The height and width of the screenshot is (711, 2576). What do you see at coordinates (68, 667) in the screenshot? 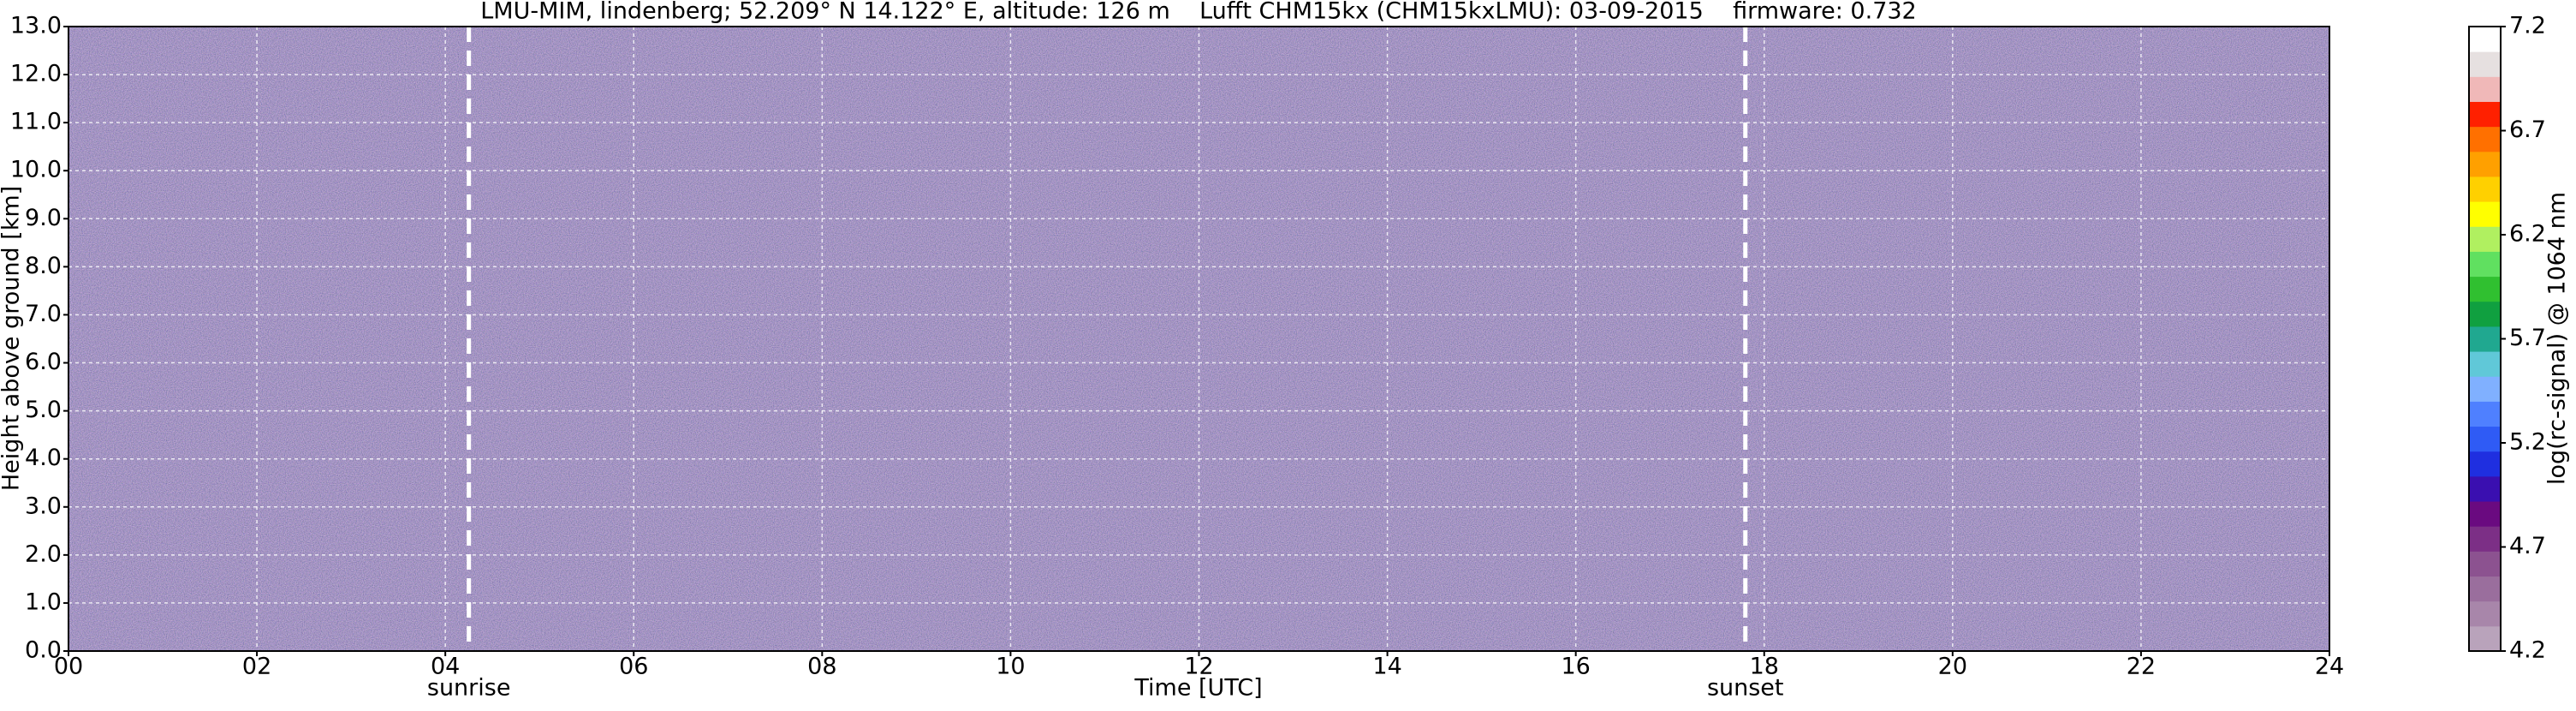
I see `x-tick-label: 00` at bounding box center [68, 667].